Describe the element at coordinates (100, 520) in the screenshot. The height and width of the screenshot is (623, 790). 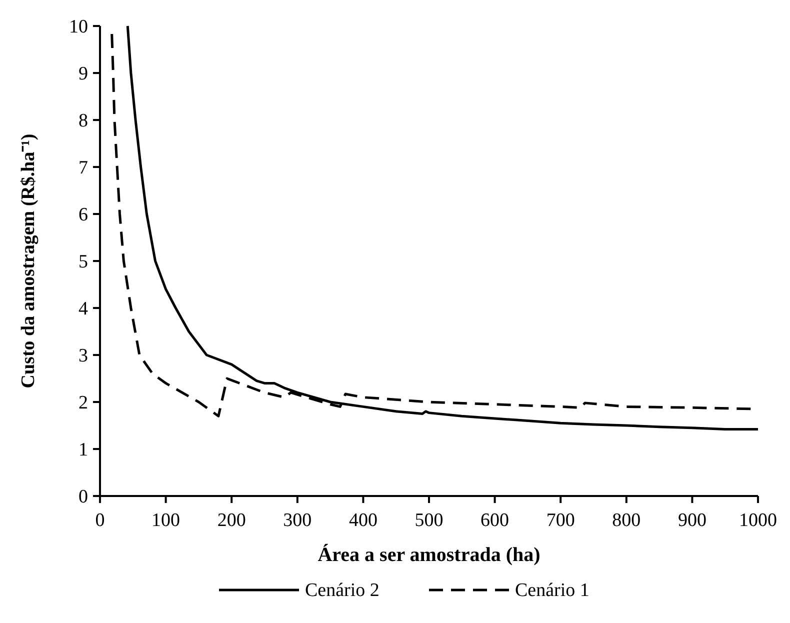
I see `x-tick-label: 0` at that location.